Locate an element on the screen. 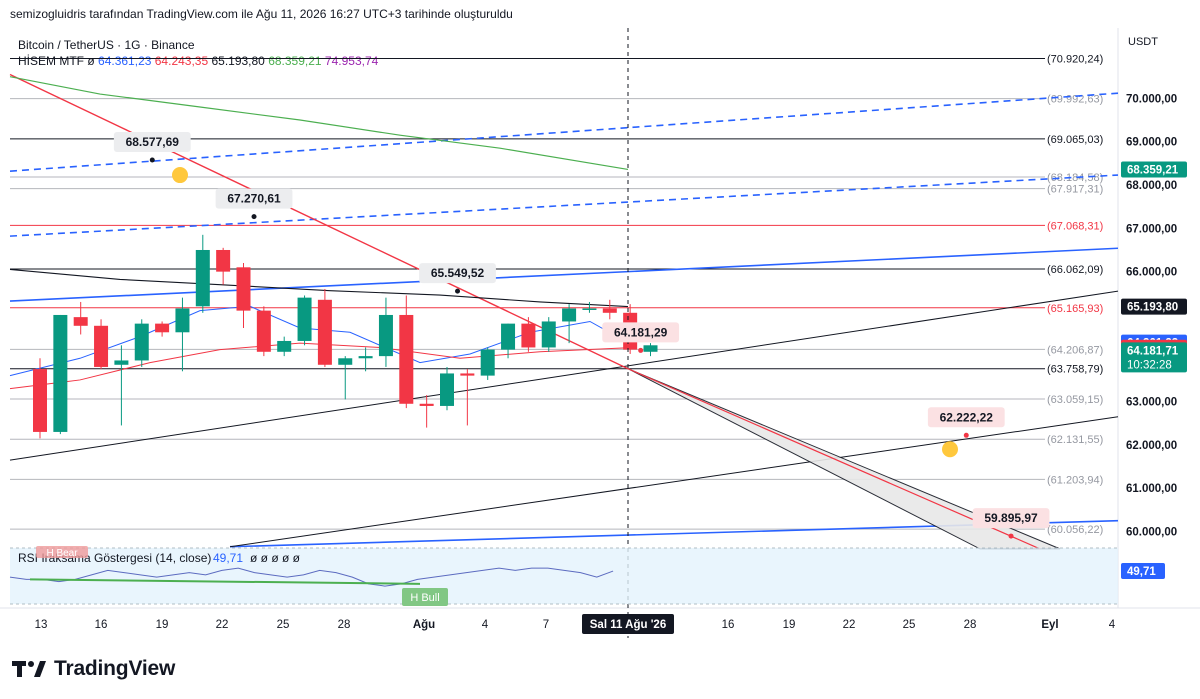  callout-label: 67.270,61 is located at coordinates (254, 199).